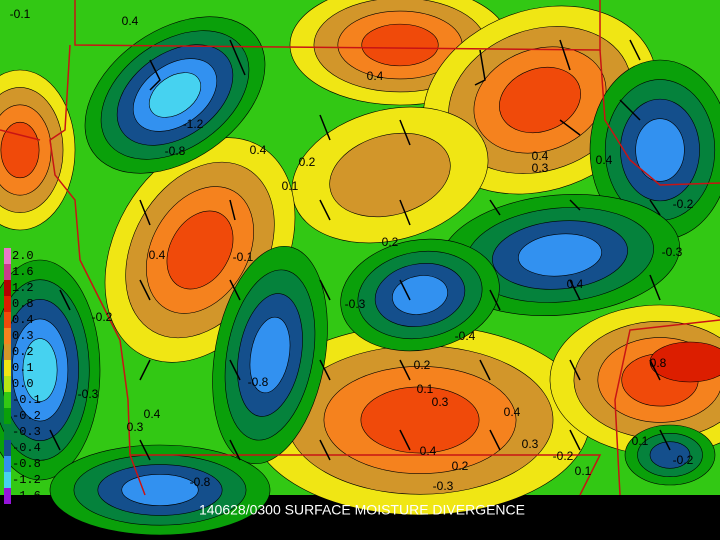 The width and height of the screenshot is (720, 540). I want to click on legend-label: 0.2, so click(23, 352).